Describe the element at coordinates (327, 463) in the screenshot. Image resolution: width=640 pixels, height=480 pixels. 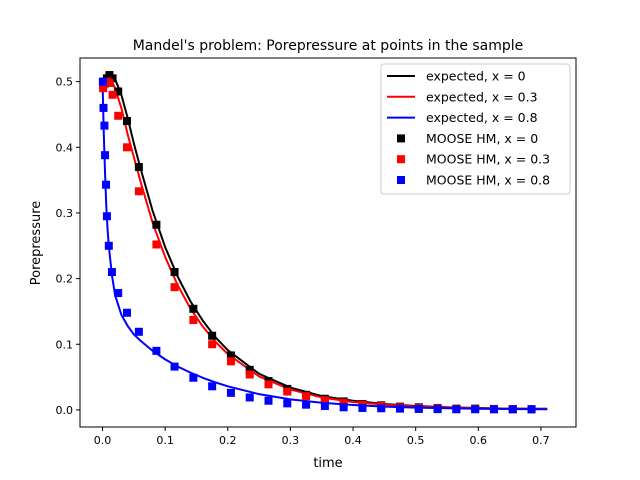
I see `x-axis-label: time` at that location.